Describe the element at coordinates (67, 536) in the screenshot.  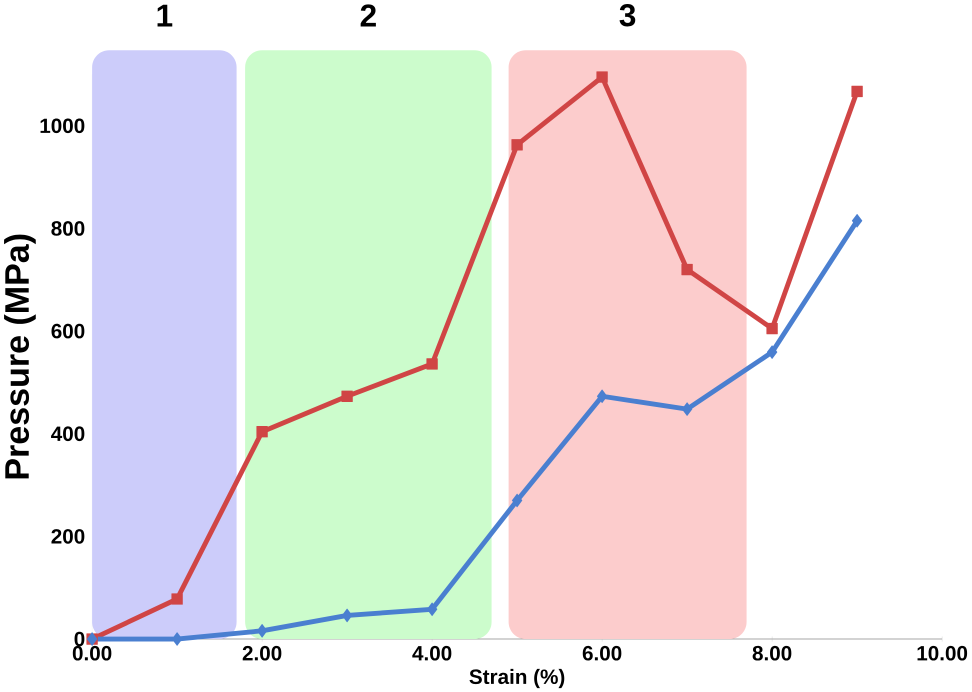
I see `y-tick-label: 200` at that location.